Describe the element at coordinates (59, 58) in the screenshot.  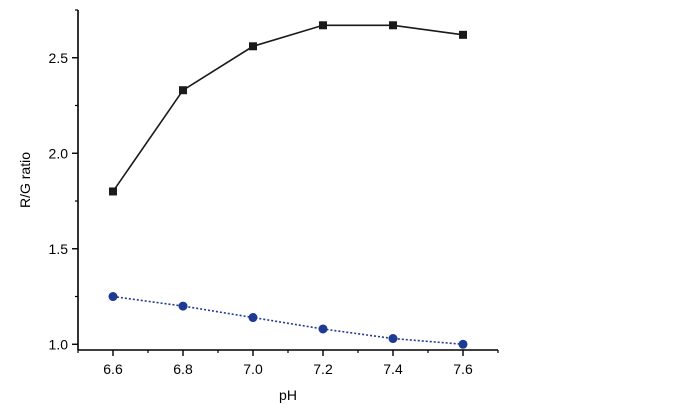
I see `y-tick-label: 2.5` at that location.